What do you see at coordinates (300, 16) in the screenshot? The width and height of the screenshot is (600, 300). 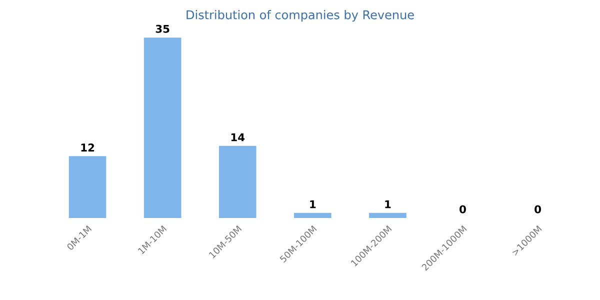 I see `chart-title: Distribution of companies by Revenue` at bounding box center [300, 16].